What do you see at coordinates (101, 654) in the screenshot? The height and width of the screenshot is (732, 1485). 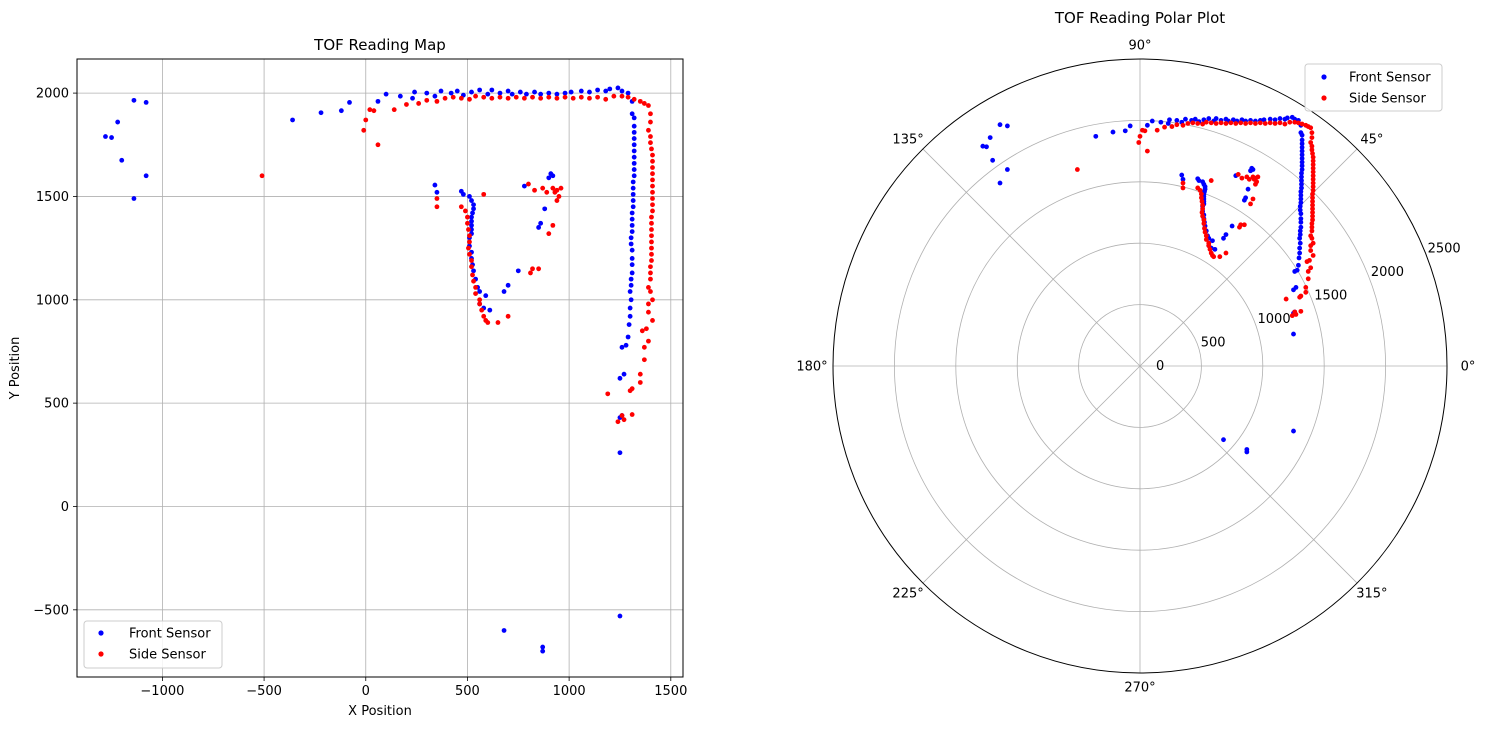 I see `left-legend-marker` at bounding box center [101, 654].